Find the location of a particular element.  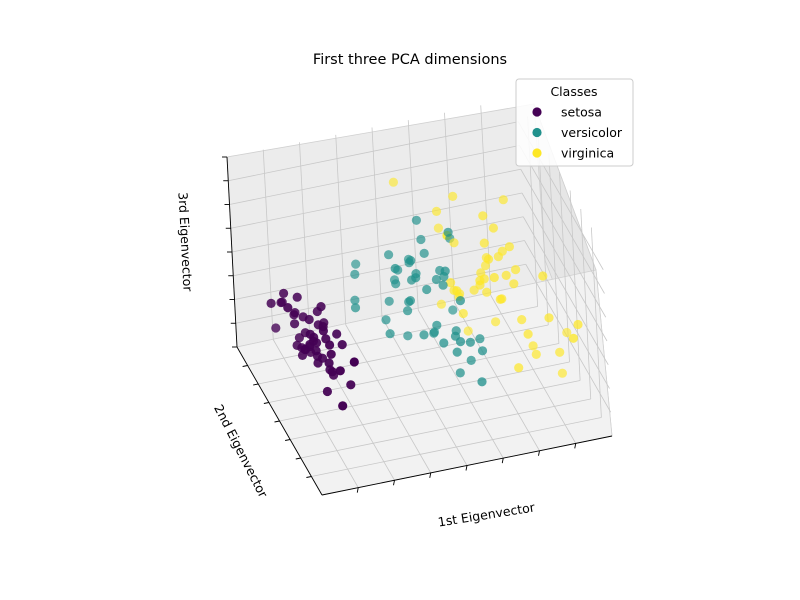

legend-label-setosa: setosa is located at coordinates (581, 112).